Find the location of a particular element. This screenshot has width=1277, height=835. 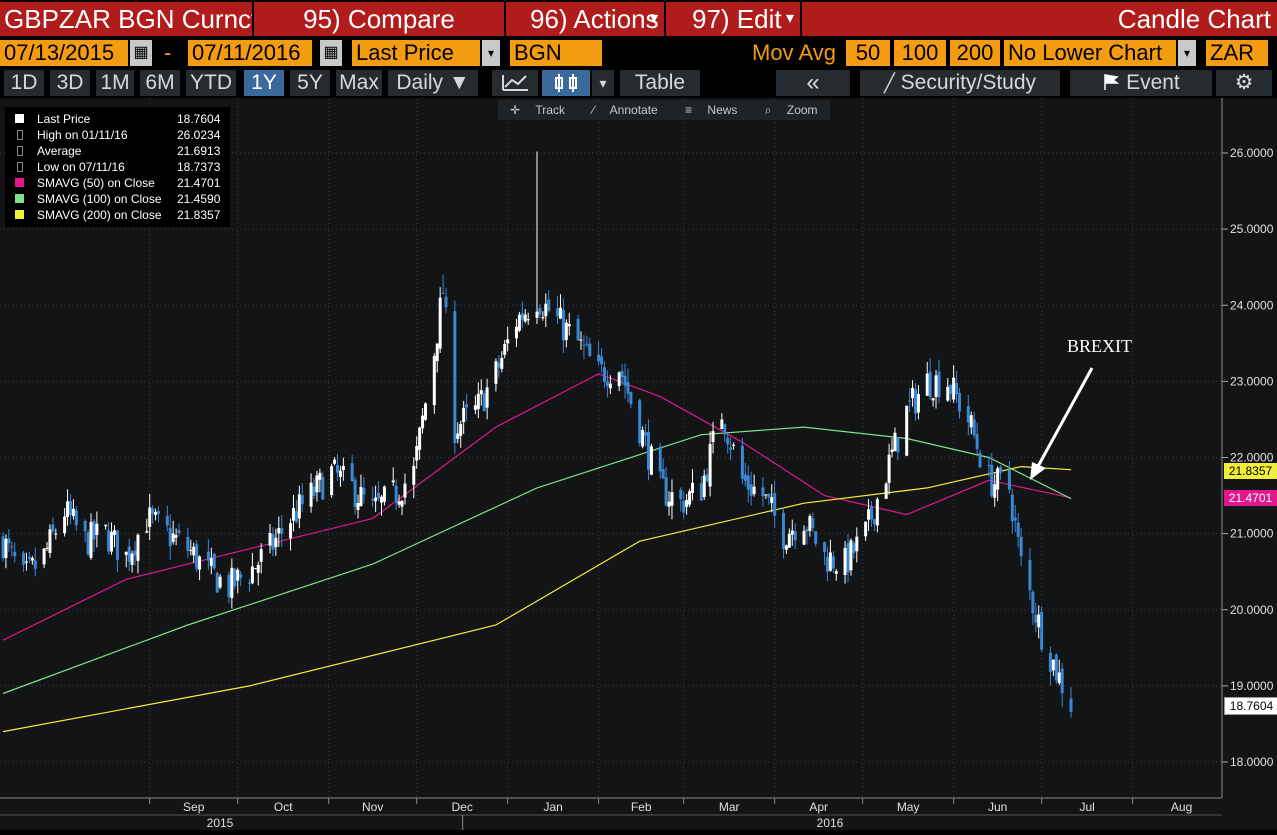

y-tick-label: 19.0000 is located at coordinates (1252, 686).